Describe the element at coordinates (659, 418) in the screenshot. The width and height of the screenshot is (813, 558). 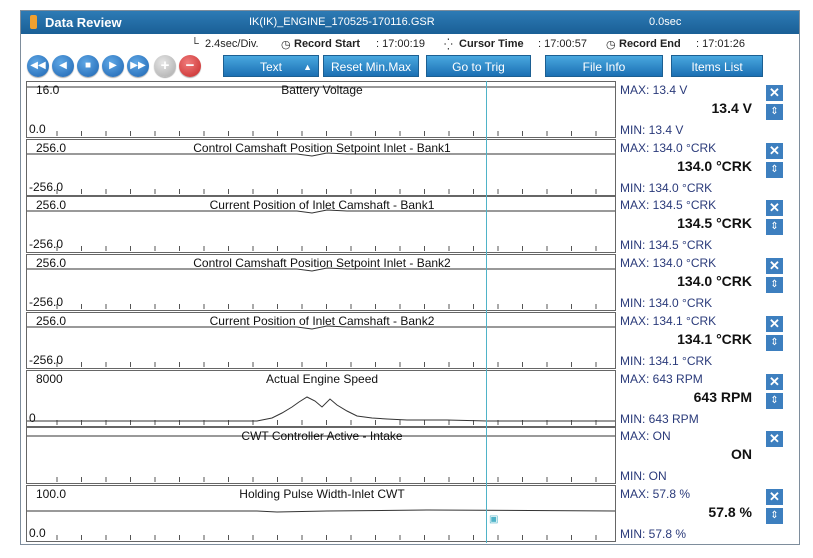
I see `min-value: MIN: 643 RPM` at that location.